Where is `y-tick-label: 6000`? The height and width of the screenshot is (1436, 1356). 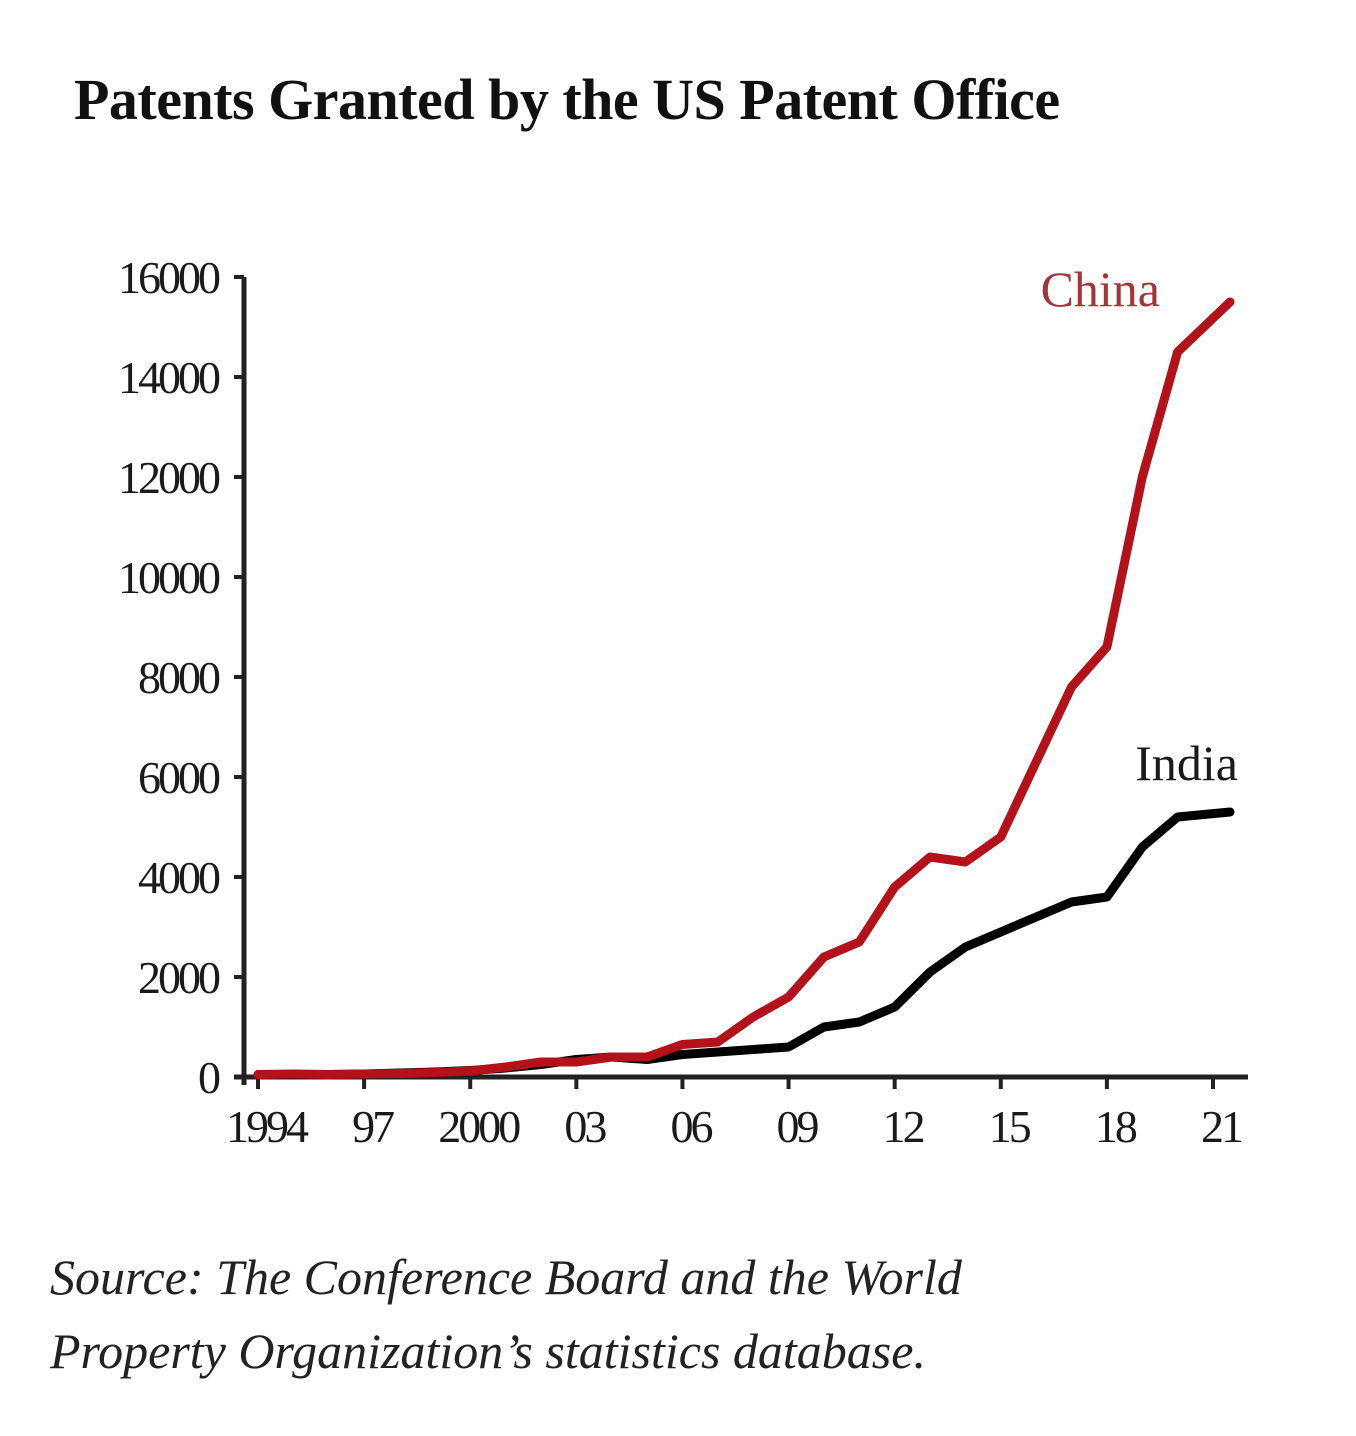 y-tick-label: 6000 is located at coordinates (179, 777).